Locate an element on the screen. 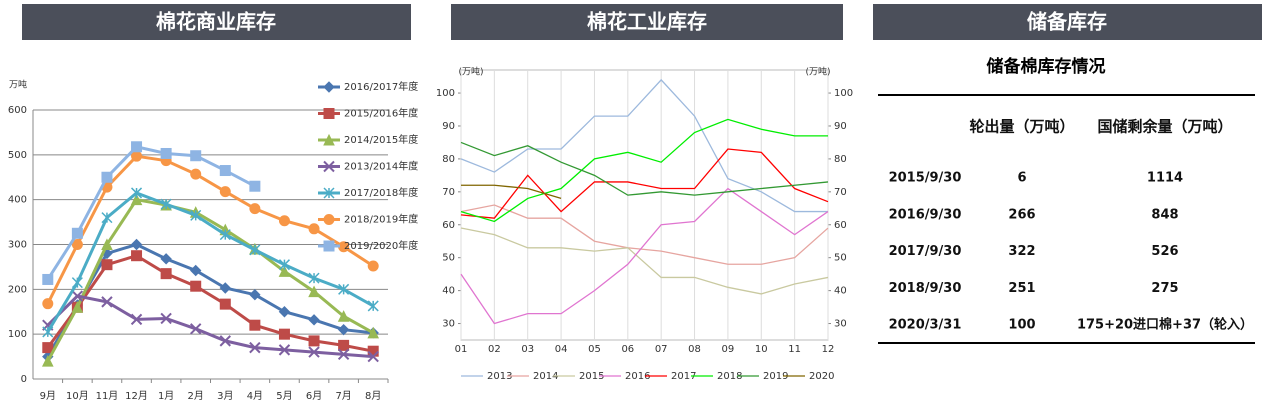 The height and width of the screenshot is (409, 1267). x-tick-label: 9月 is located at coordinates (48, 396).